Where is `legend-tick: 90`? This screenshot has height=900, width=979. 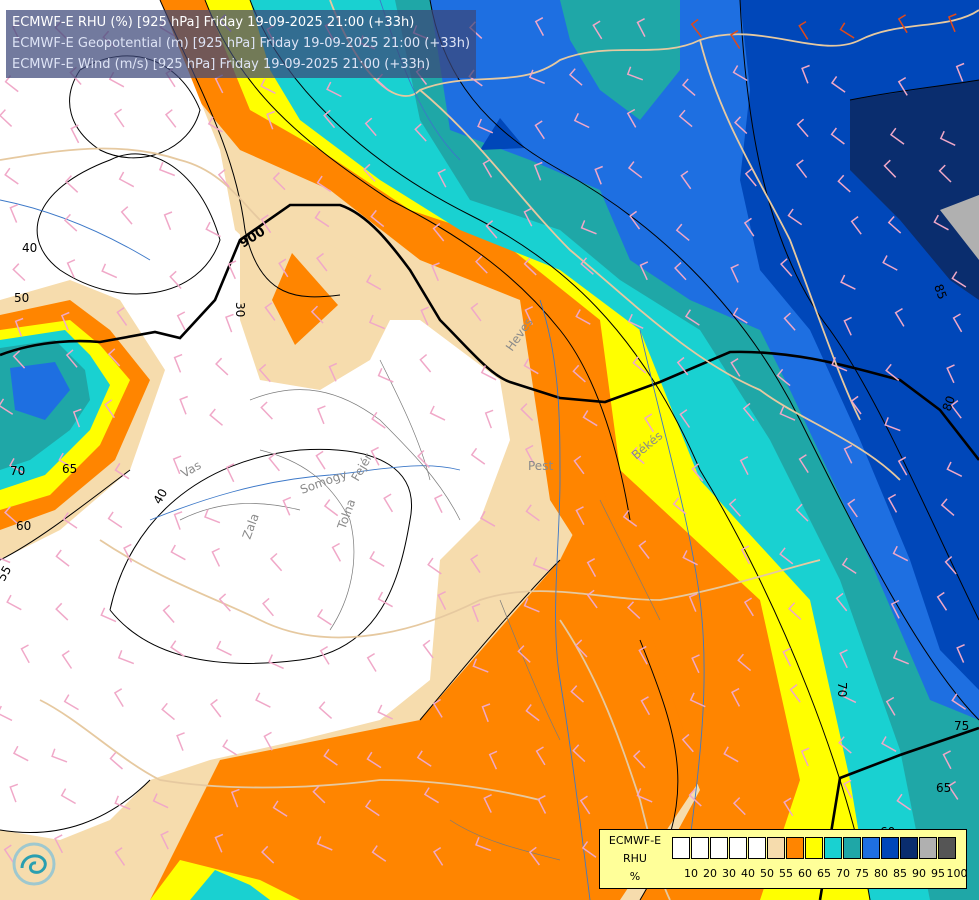
legend-tick: 90 is located at coordinates (919, 873).